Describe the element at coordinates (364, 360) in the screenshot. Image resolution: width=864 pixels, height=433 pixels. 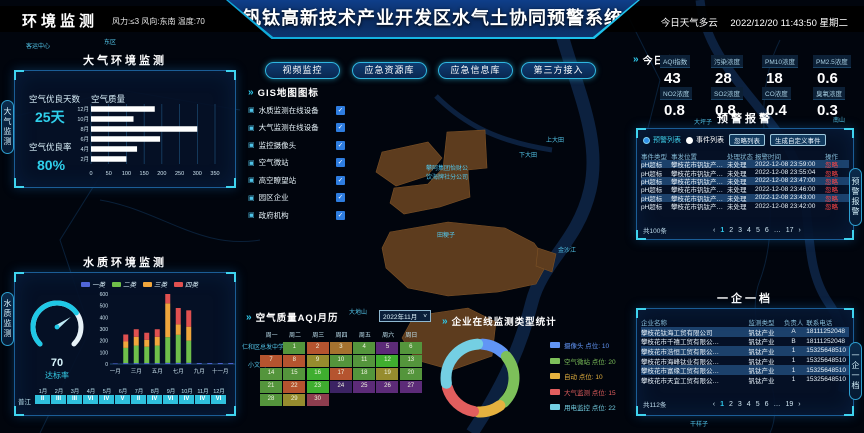
I see `calendar-day: 11` at that location.